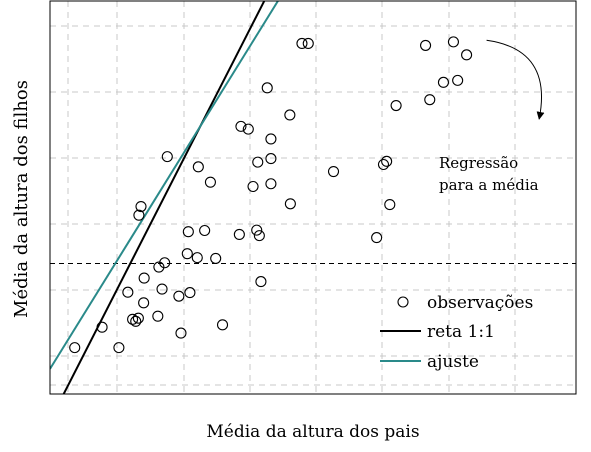  What do you see at coordinates (453, 362) in the screenshot?
I see `legend-label-fit: ajuste` at bounding box center [453, 362].